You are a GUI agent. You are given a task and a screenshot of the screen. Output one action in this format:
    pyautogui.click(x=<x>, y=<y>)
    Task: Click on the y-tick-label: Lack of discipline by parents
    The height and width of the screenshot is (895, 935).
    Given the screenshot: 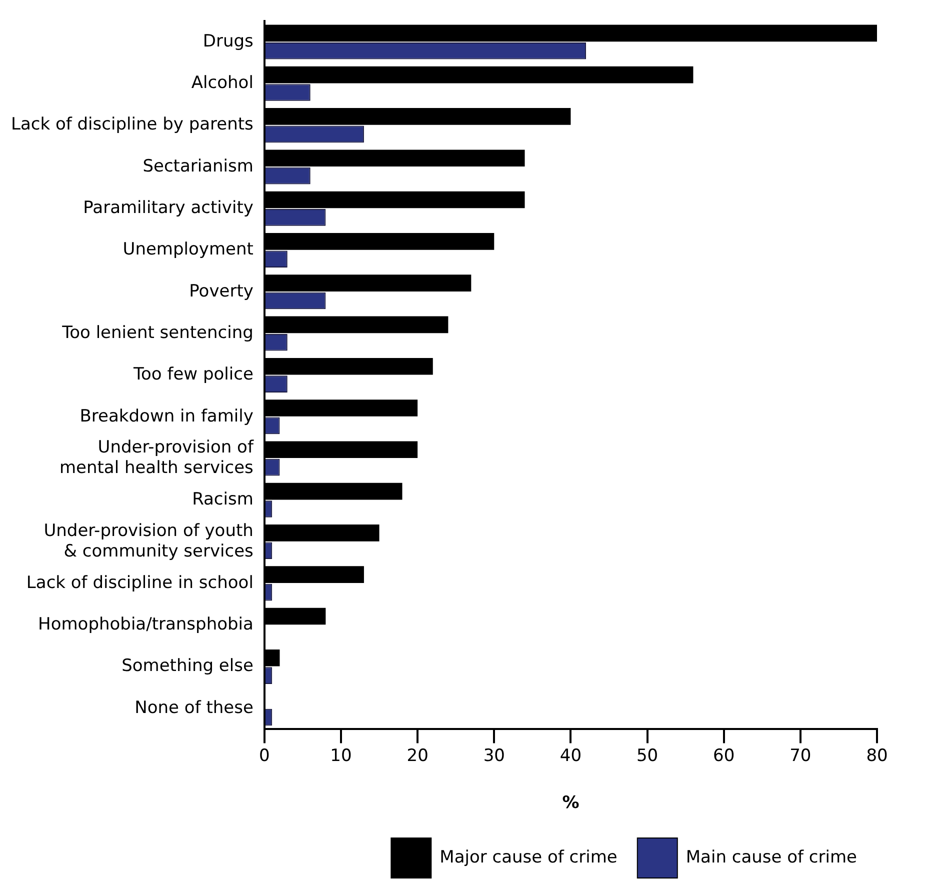 What is the action you would take?
    pyautogui.click(x=132, y=124)
    